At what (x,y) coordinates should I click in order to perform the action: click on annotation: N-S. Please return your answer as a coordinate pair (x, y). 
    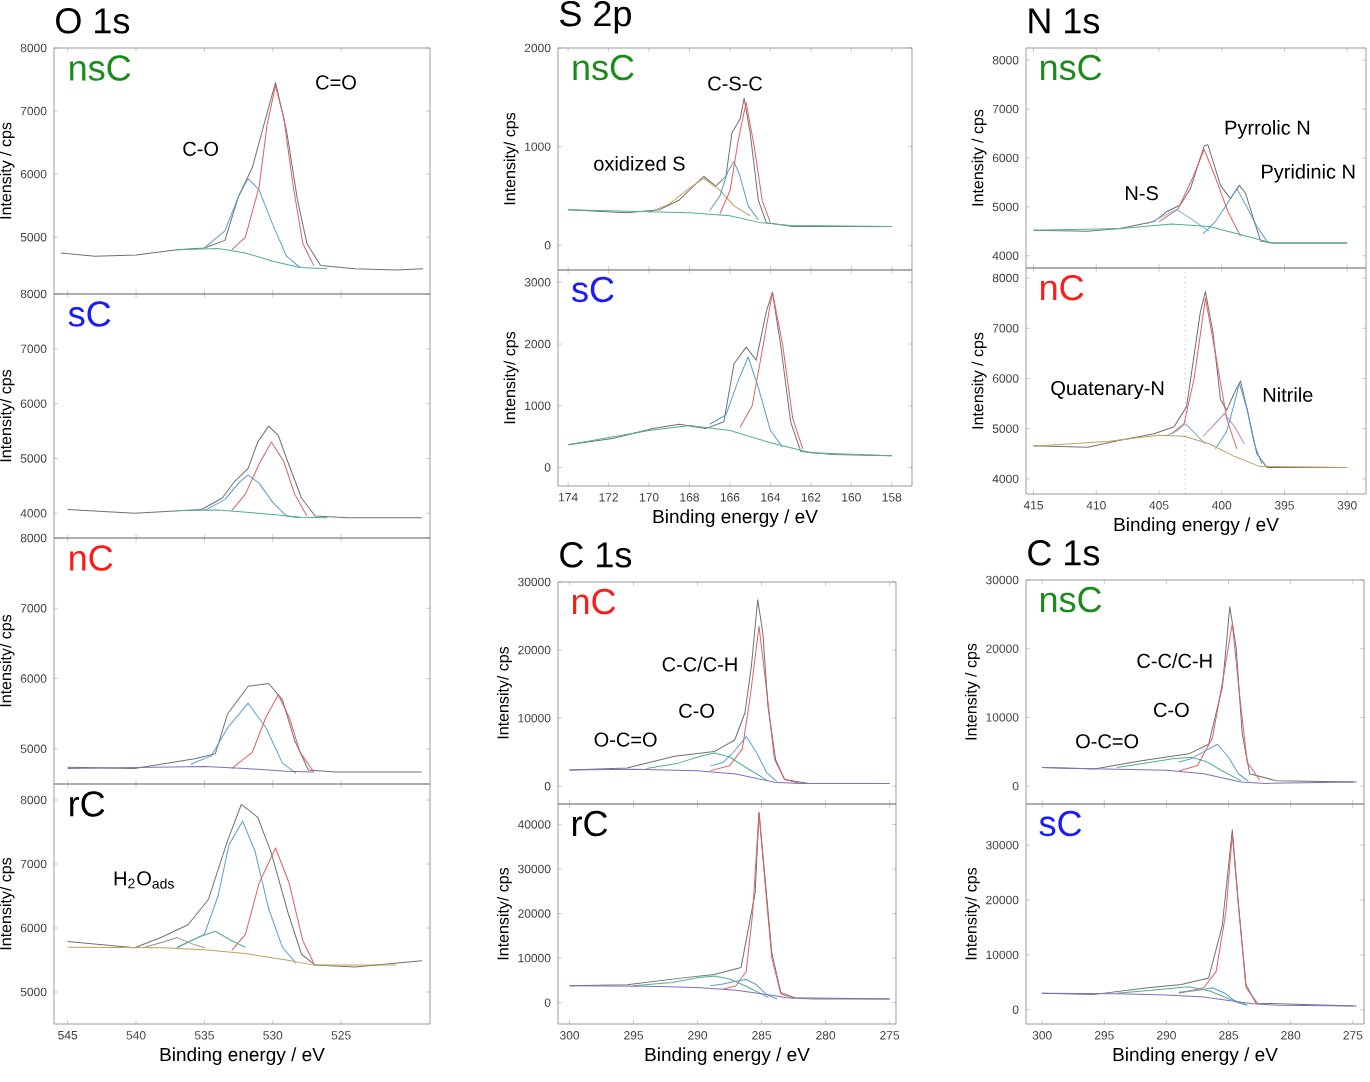
    Looking at the image, I should click on (1142, 193).